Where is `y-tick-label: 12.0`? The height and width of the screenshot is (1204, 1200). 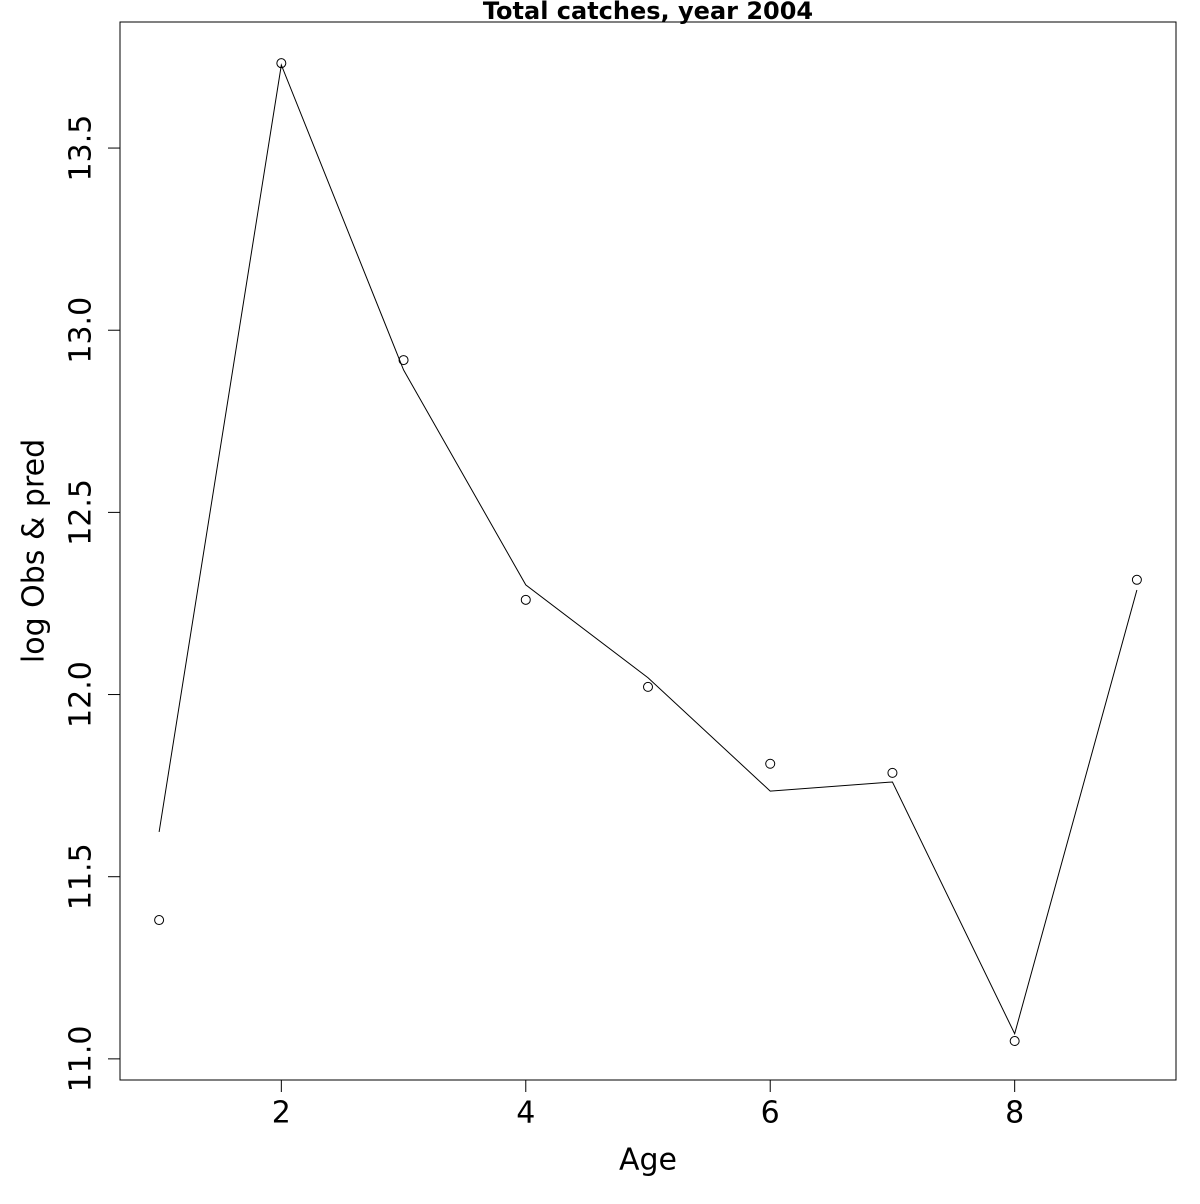
y-tick-label: 12.0 is located at coordinates (81, 694).